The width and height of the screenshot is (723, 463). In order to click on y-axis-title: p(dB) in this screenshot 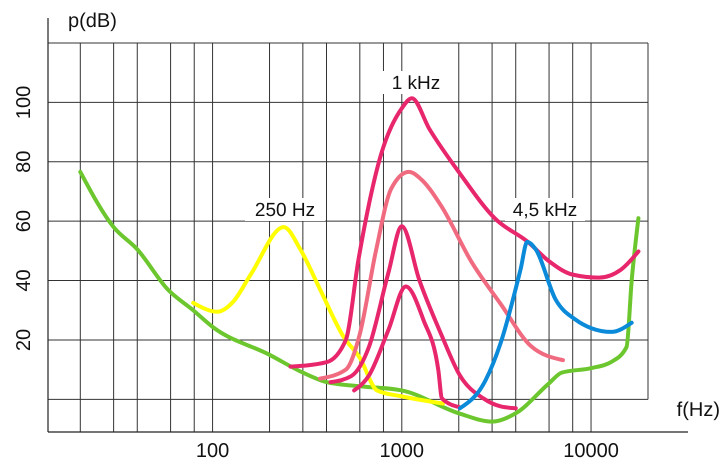, I will do `click(92, 21)`.